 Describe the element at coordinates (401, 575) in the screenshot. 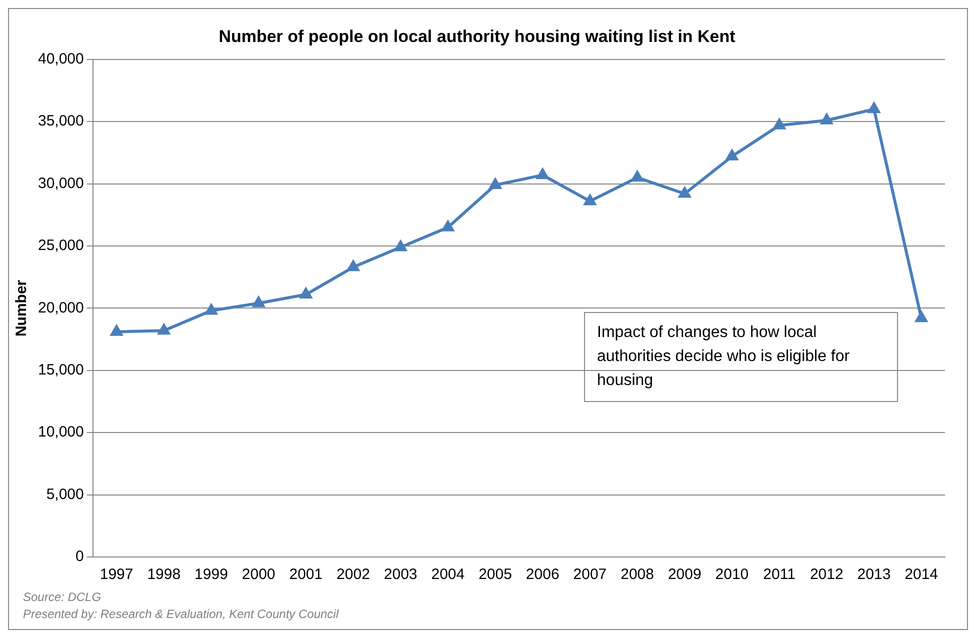

I see `x-tick-label: 2003` at that location.